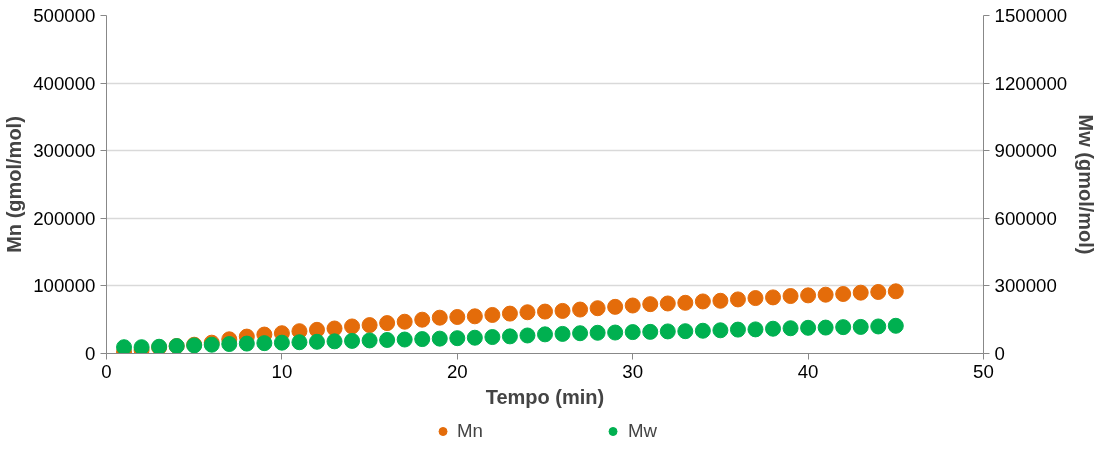 The width and height of the screenshot is (1105, 457). What do you see at coordinates (983, 371) in the screenshot?
I see `x-tick-label: 50` at bounding box center [983, 371].